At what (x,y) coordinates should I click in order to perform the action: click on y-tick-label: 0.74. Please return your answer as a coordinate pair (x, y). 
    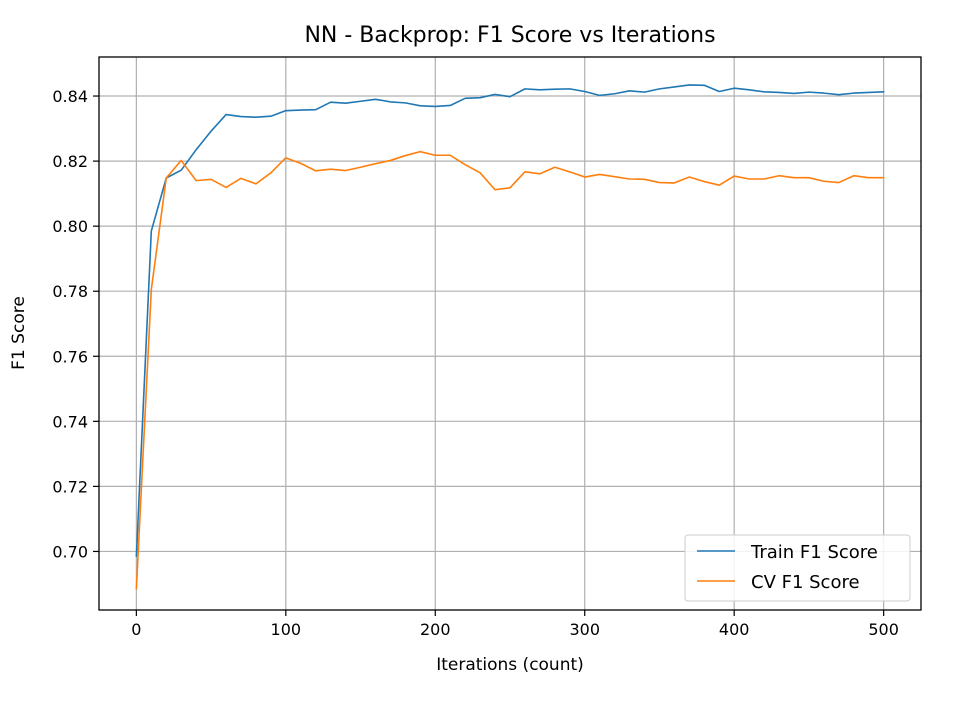
    Looking at the image, I should click on (70, 421).